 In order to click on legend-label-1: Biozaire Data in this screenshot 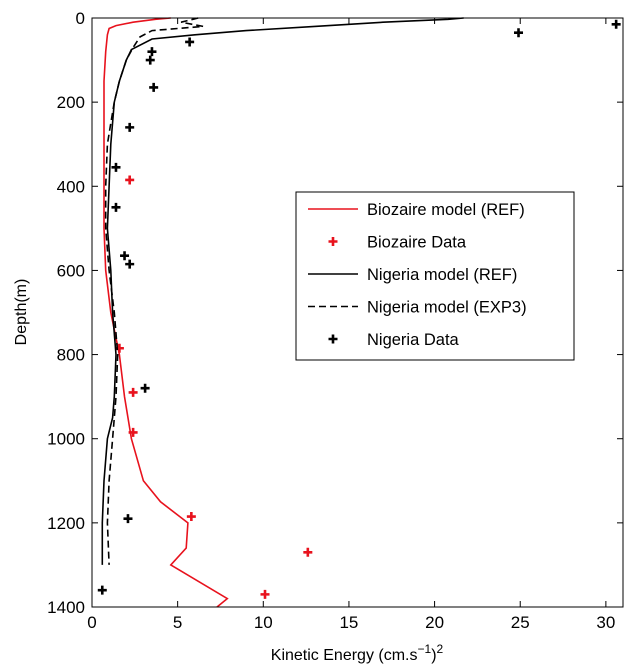, I will do `click(417, 243)`.